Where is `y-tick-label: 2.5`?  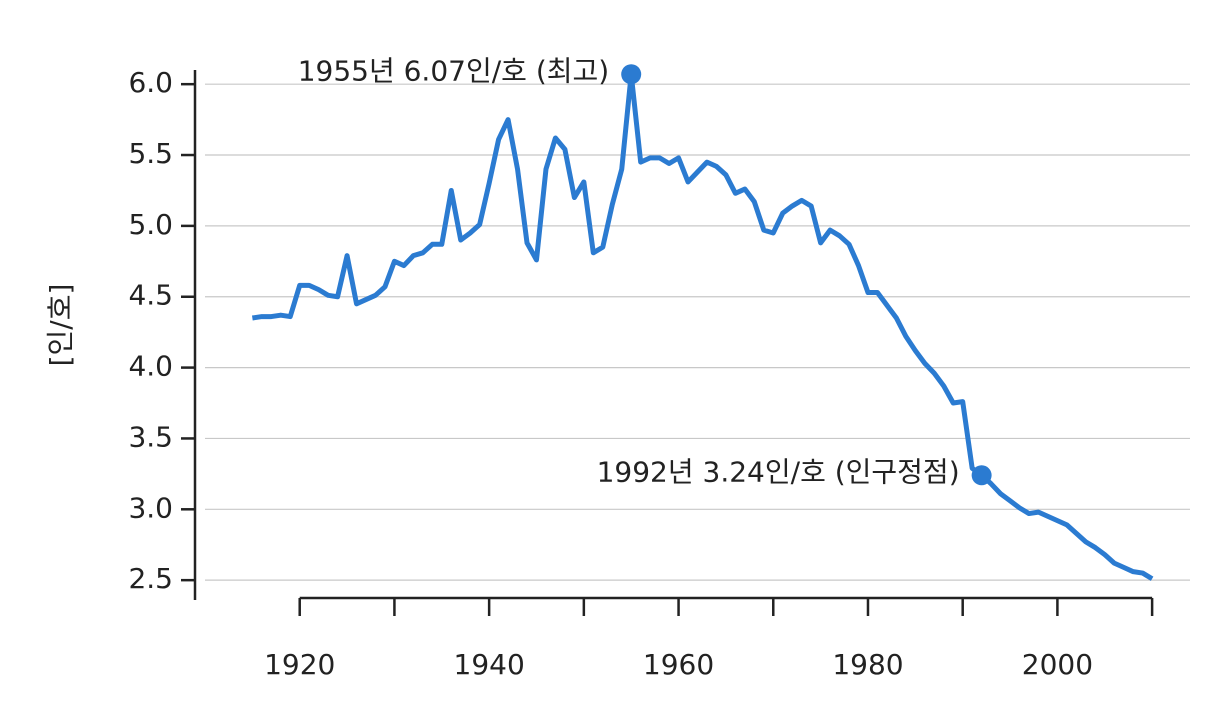 y-tick-label: 2.5 is located at coordinates (150, 578).